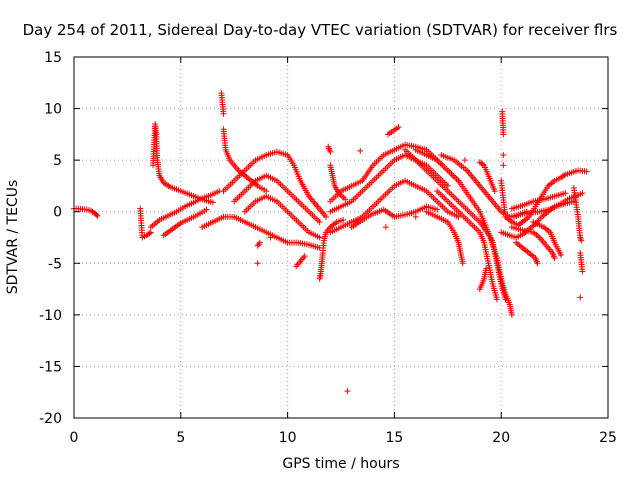 The image size is (640, 480). Describe the element at coordinates (53, 110) in the screenshot. I see `y-tick-label: 10` at that location.